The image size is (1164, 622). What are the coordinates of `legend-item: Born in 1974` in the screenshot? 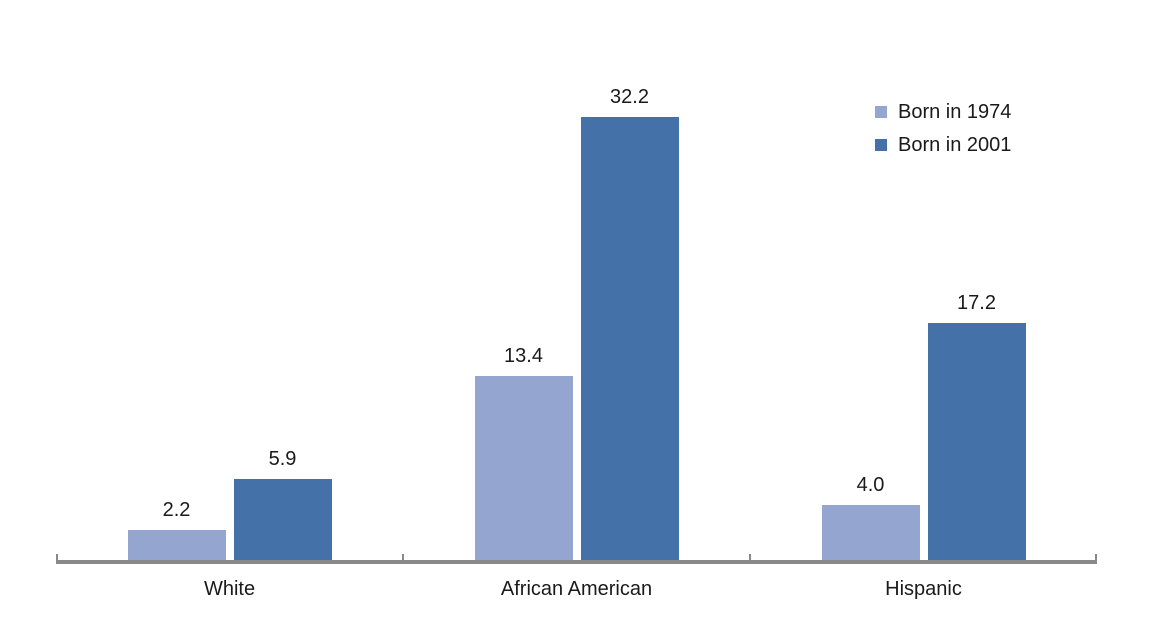 It's located at (943, 111).